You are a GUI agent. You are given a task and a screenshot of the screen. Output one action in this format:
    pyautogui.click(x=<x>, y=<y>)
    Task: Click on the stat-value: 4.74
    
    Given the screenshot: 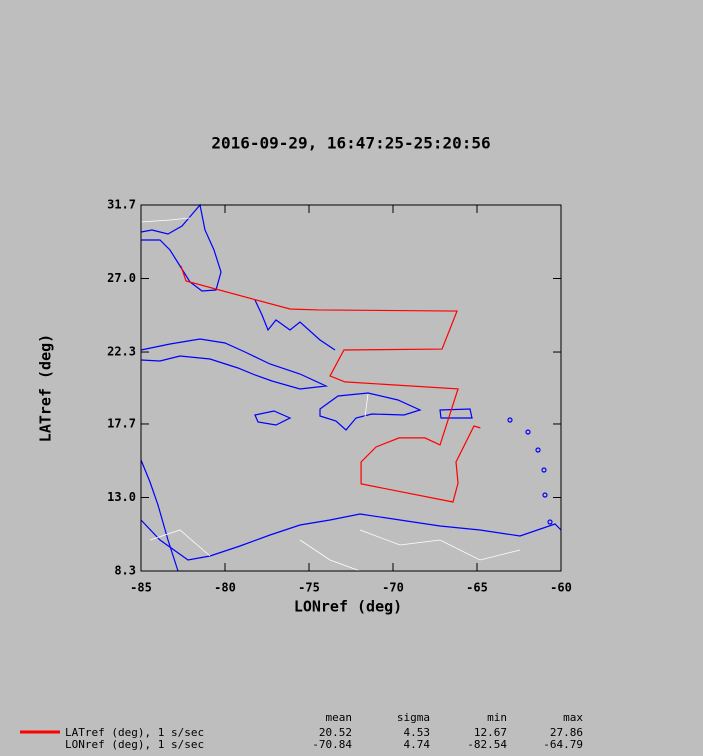 What is the action you would take?
    pyautogui.click(x=417, y=744)
    